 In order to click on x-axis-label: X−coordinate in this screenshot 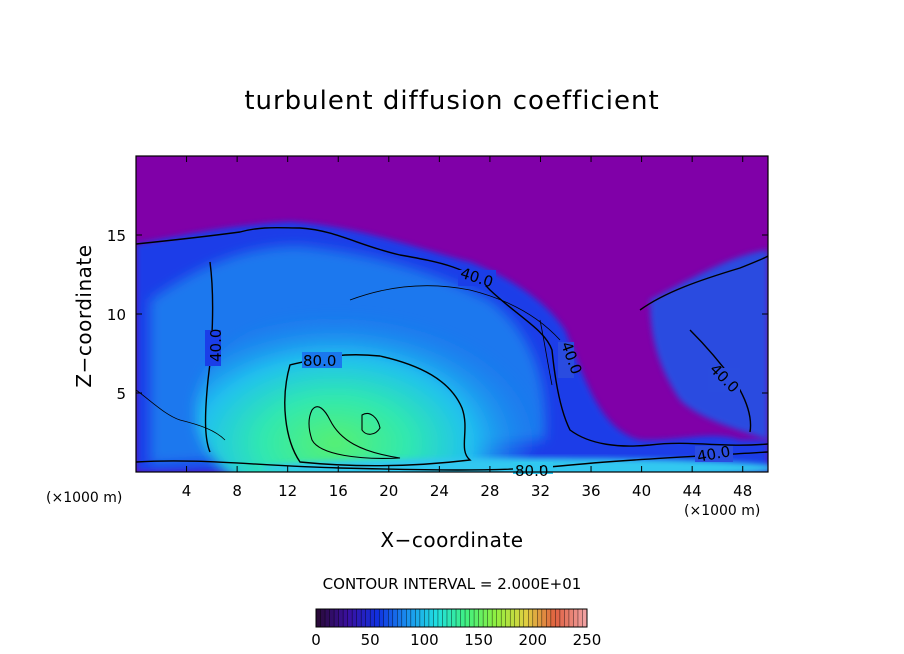, I will do `click(452, 540)`.